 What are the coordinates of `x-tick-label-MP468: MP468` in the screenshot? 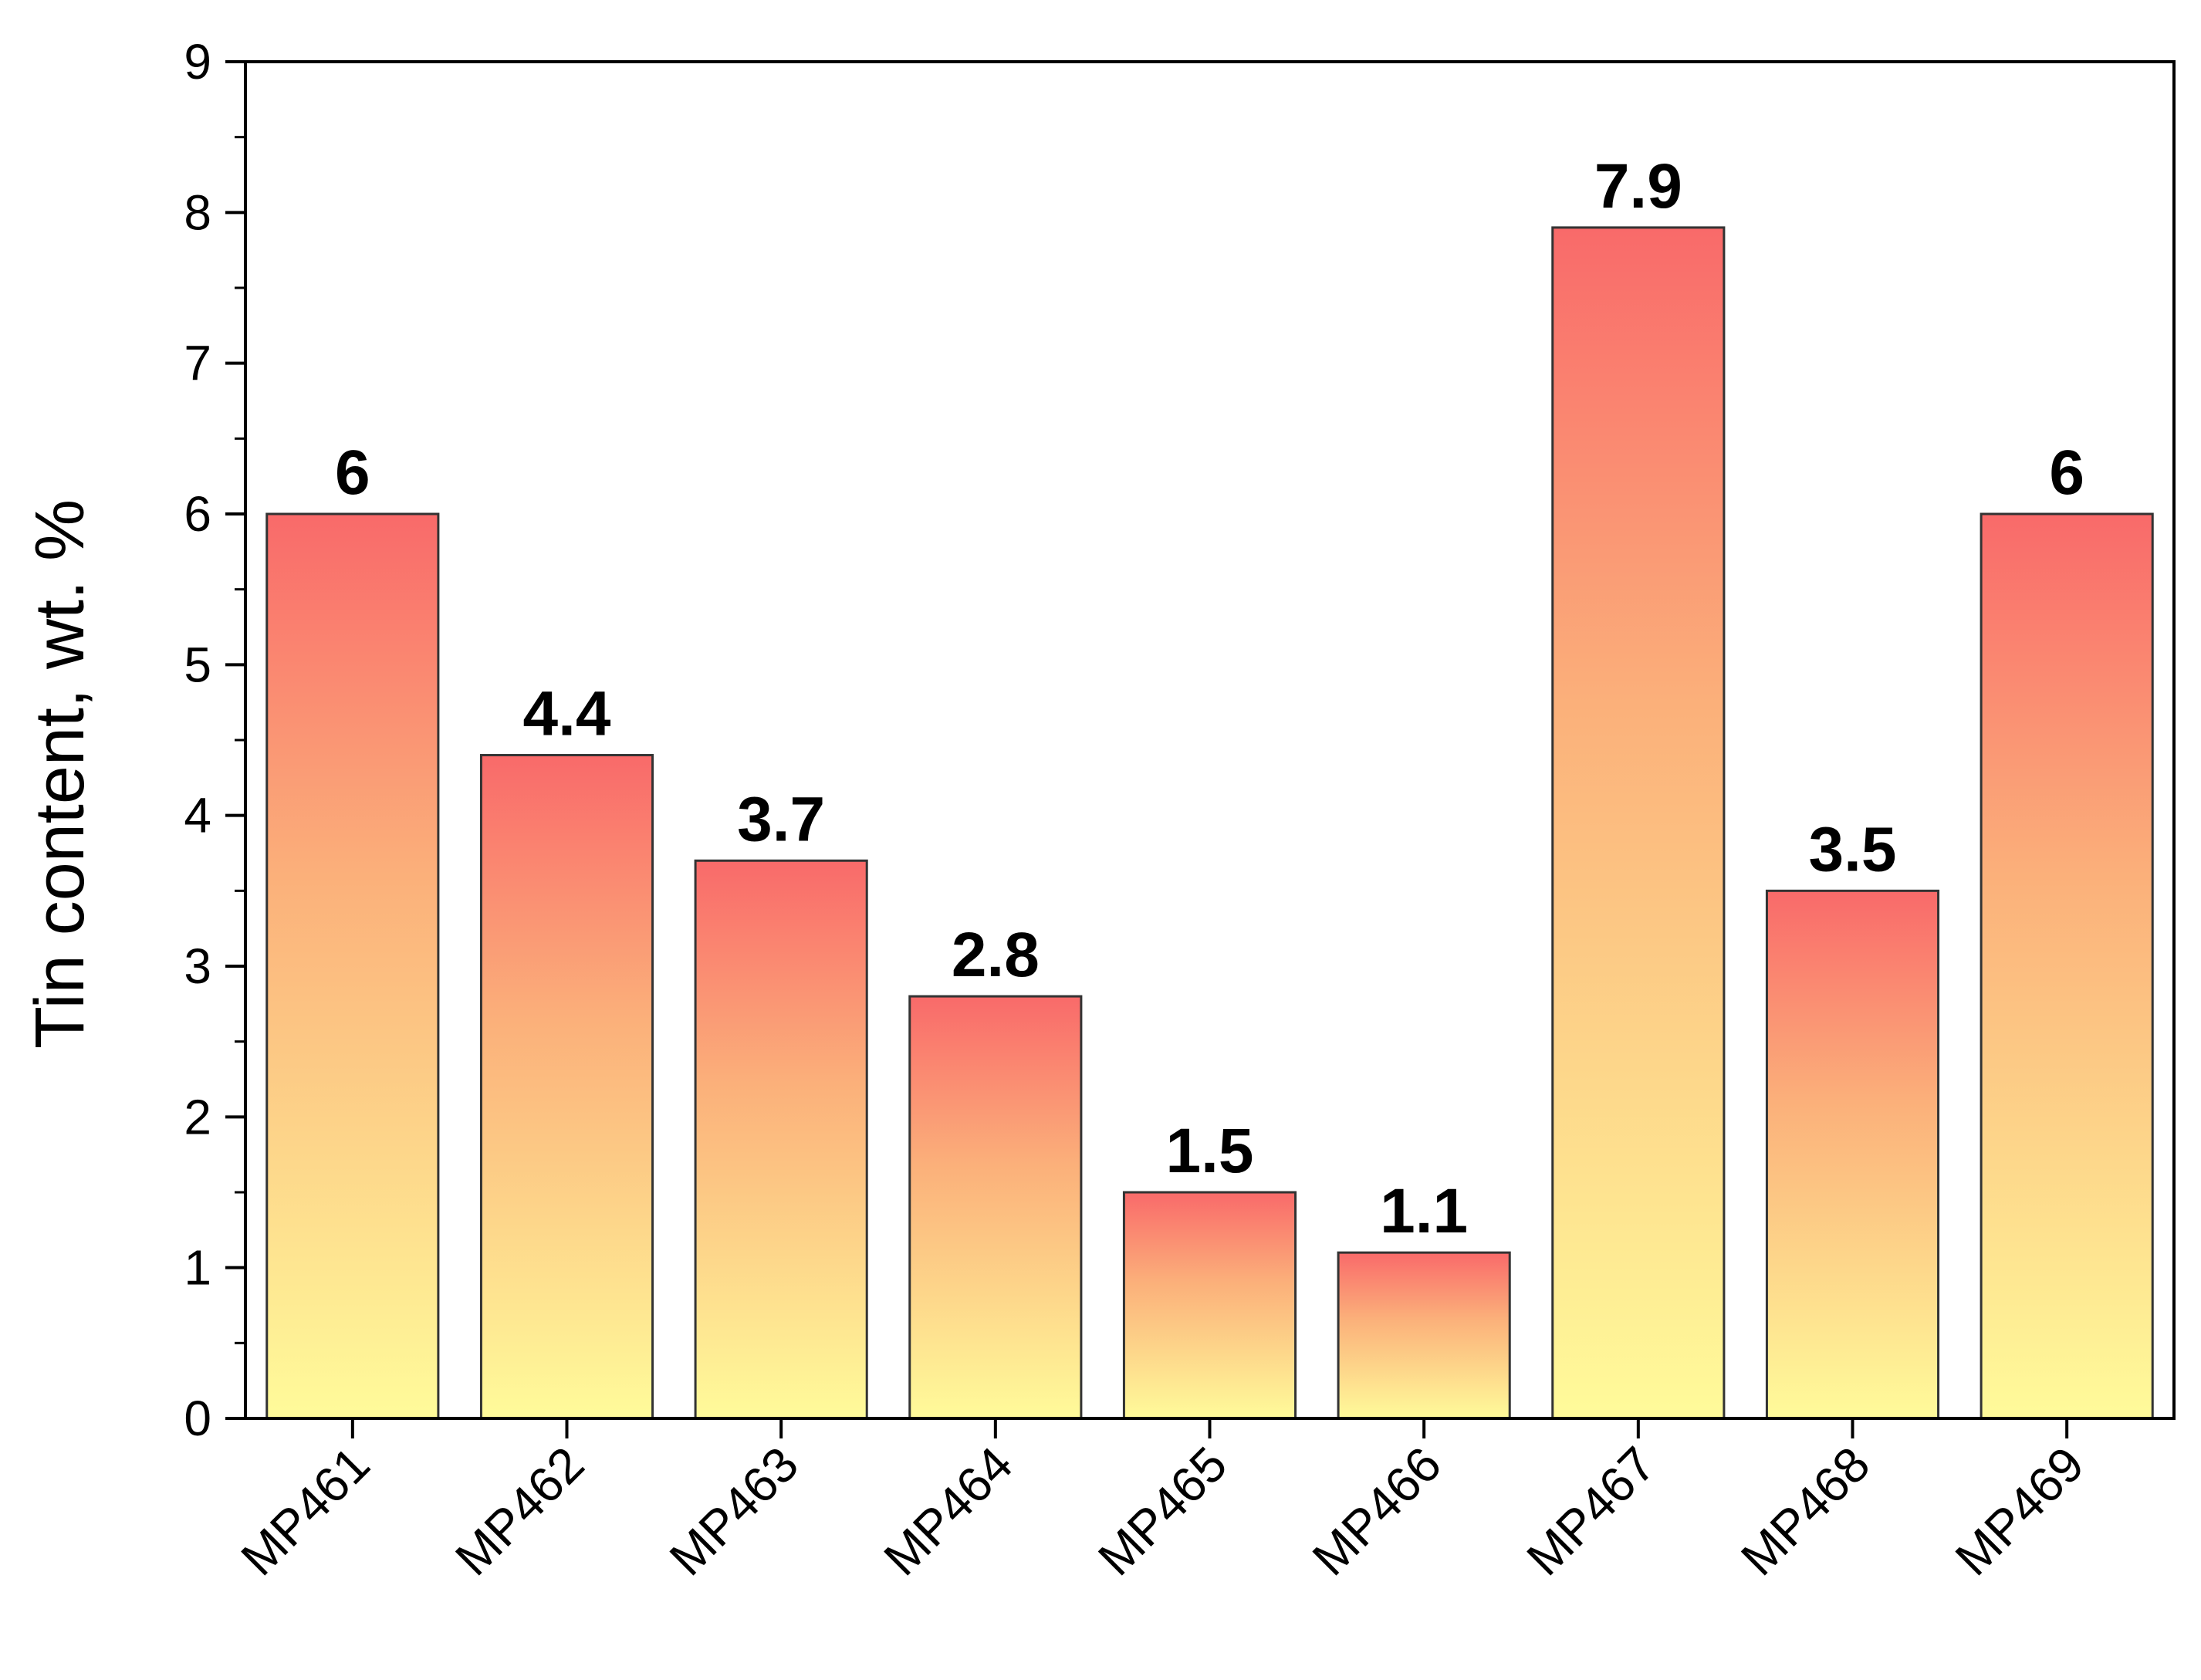 It's located at (1805, 1511).